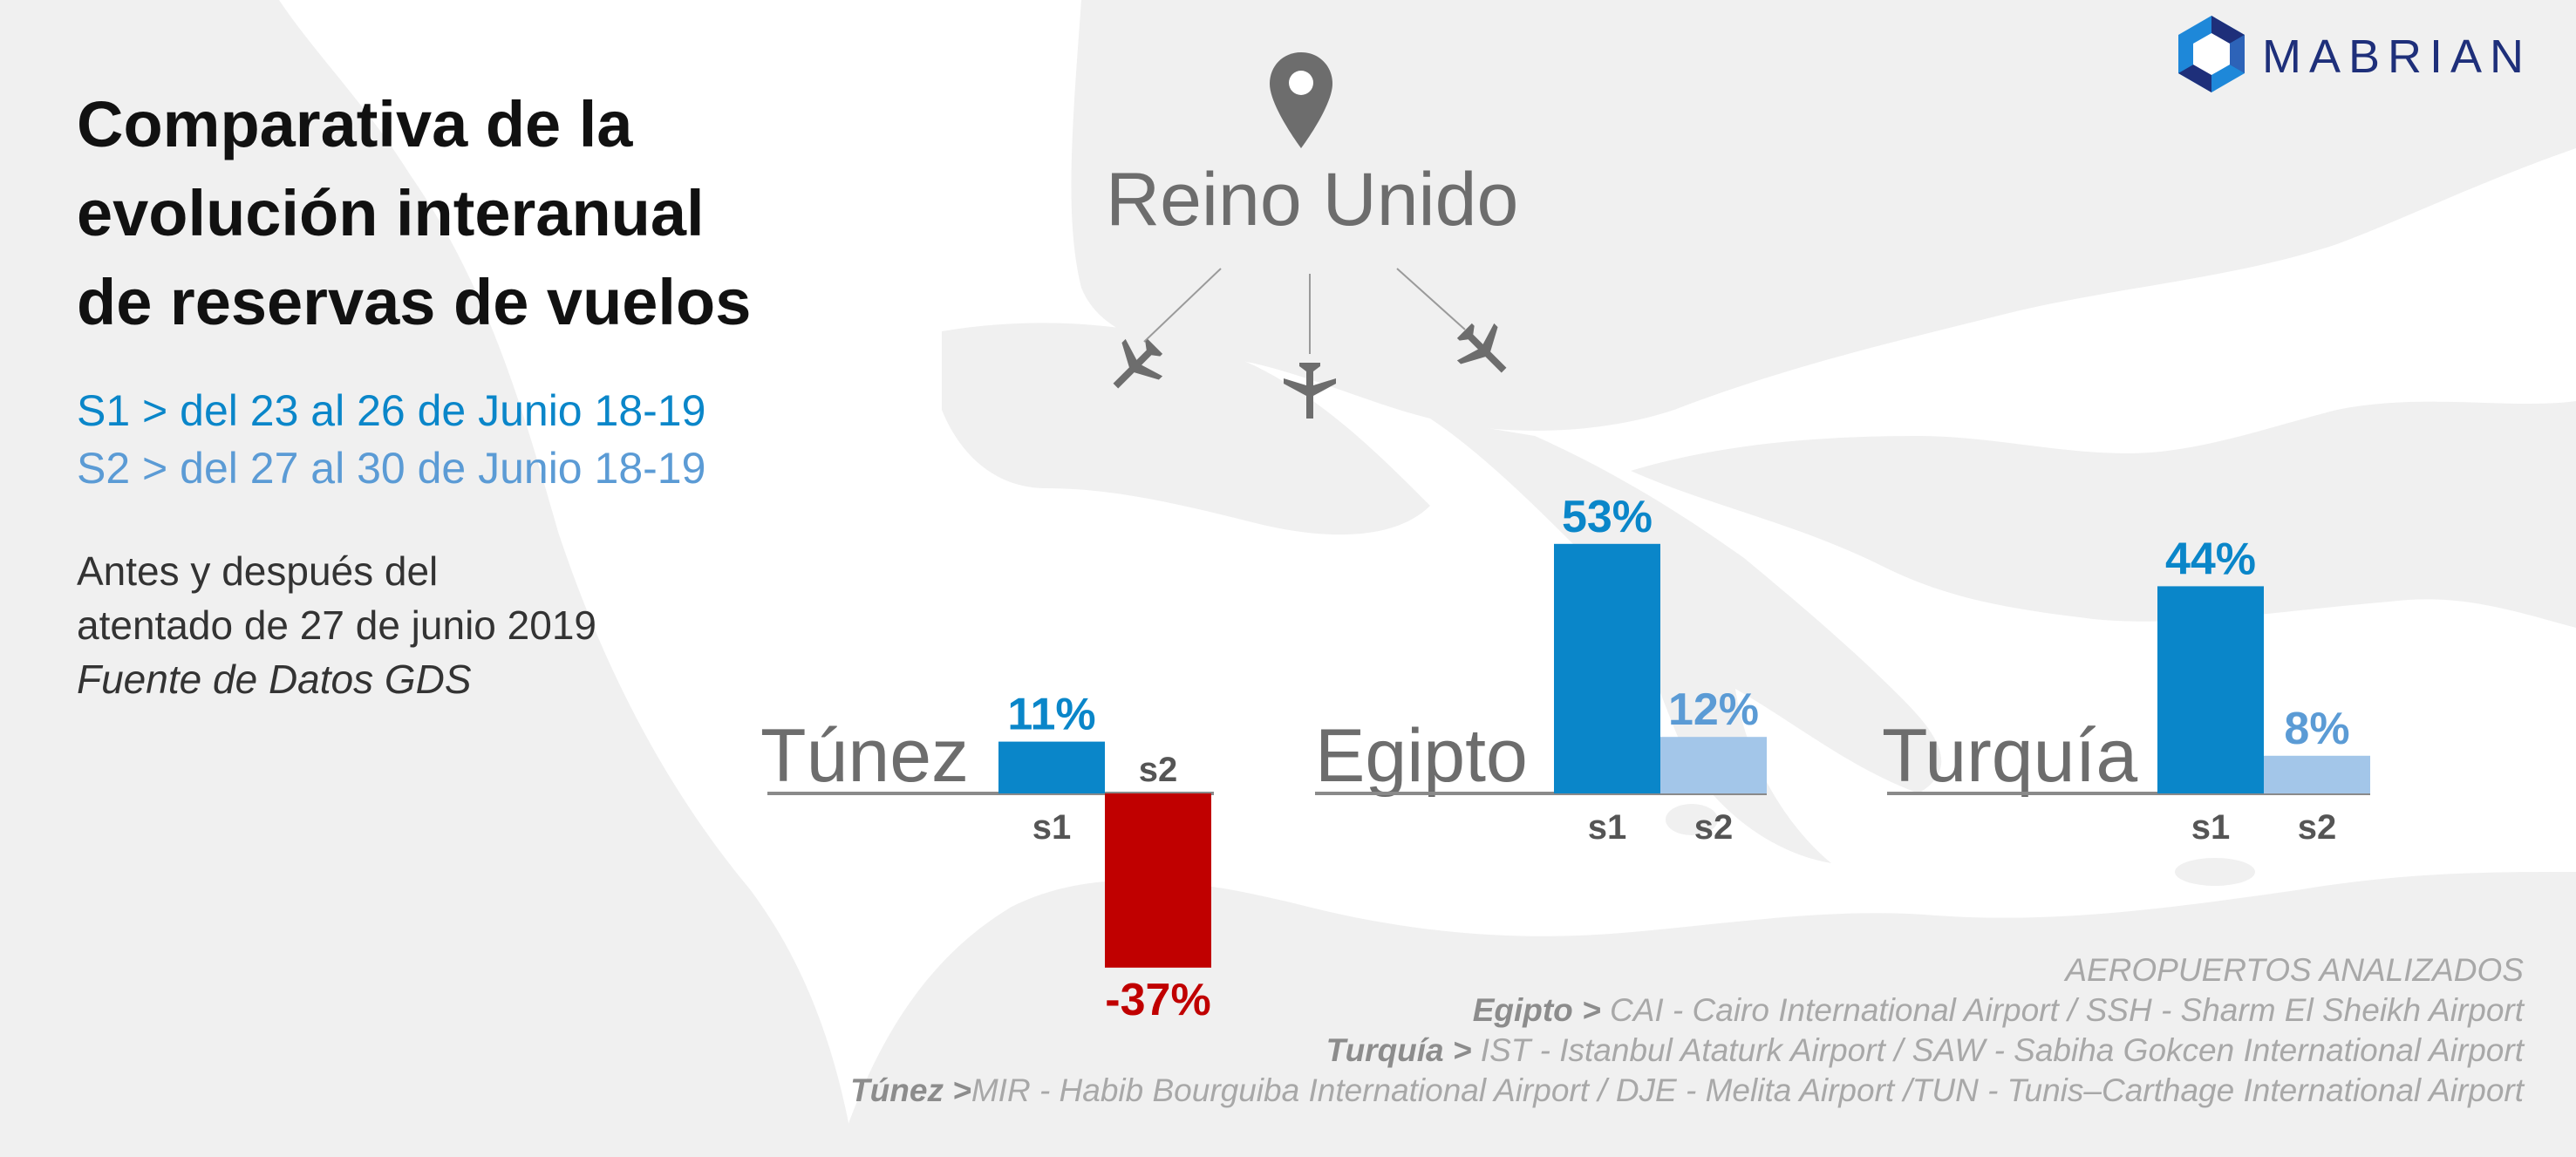 The image size is (2576, 1157). What do you see at coordinates (2210, 559) in the screenshot?
I see `data-label: 44%` at bounding box center [2210, 559].